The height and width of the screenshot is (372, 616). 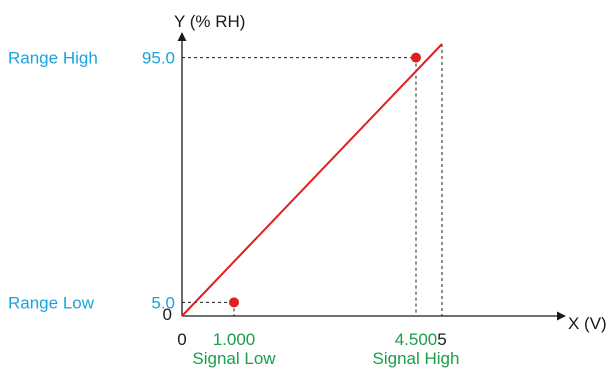 I want to click on x-tick-label: 4.500, so click(x=416, y=339).